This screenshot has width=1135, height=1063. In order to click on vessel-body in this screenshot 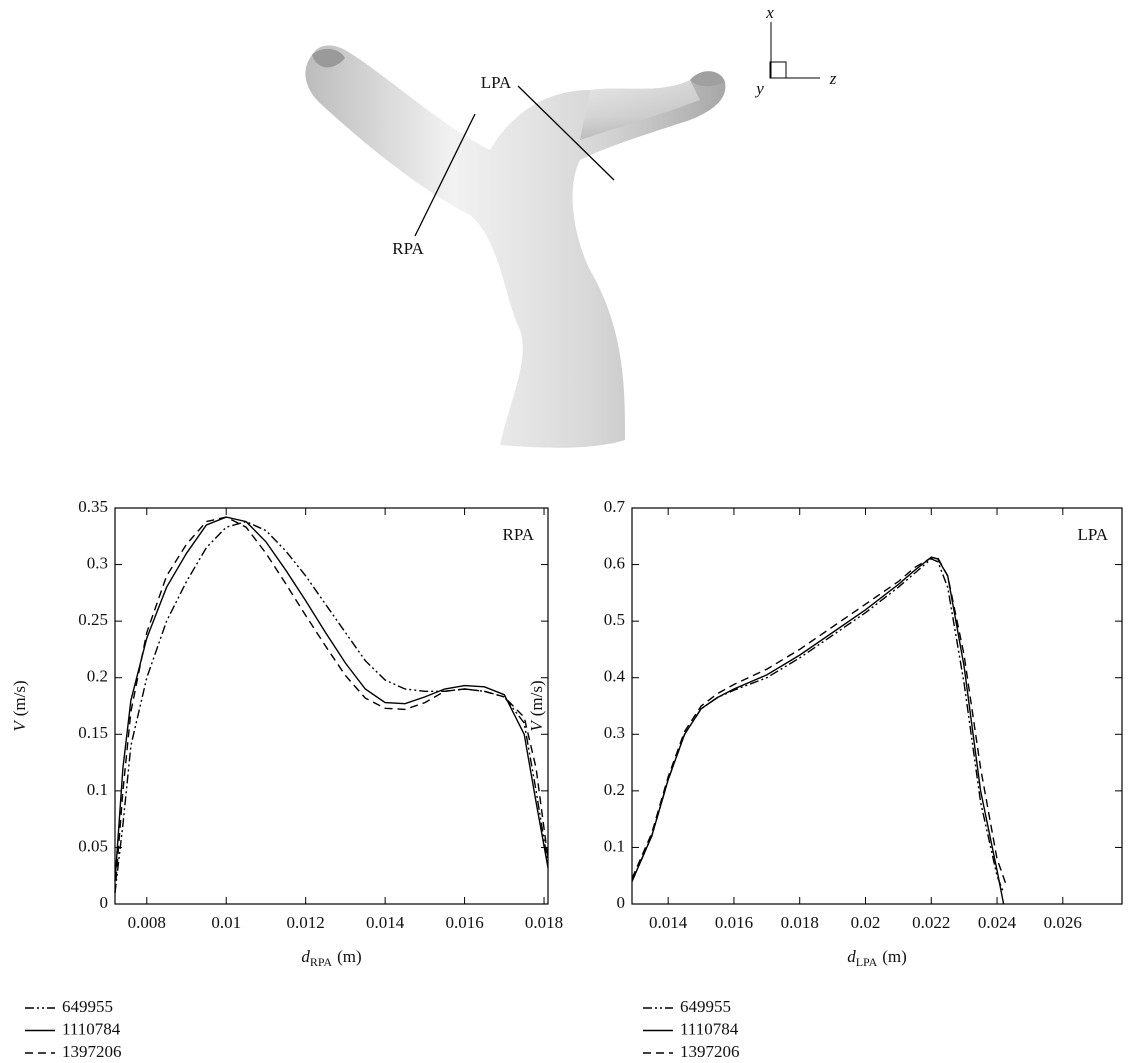, I will do `click(515, 246)`.